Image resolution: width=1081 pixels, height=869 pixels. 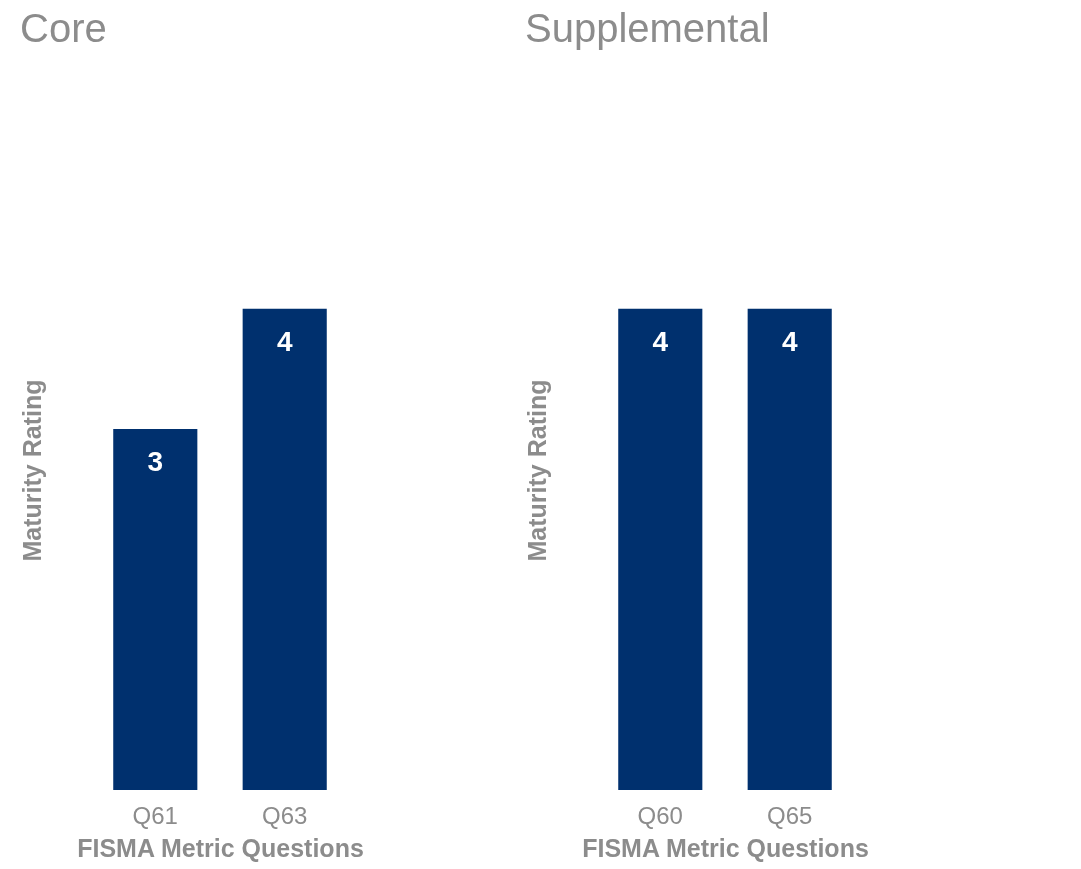 What do you see at coordinates (155, 462) in the screenshot?
I see `data-label: 3` at bounding box center [155, 462].